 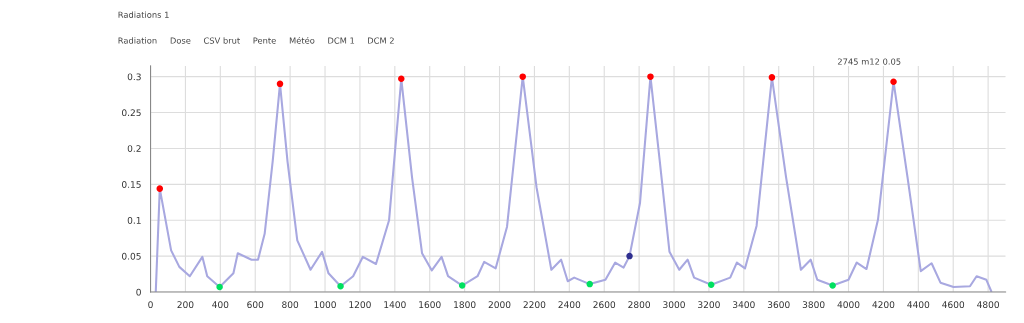 I want to click on x-tick-label: 2400, so click(x=569, y=305).